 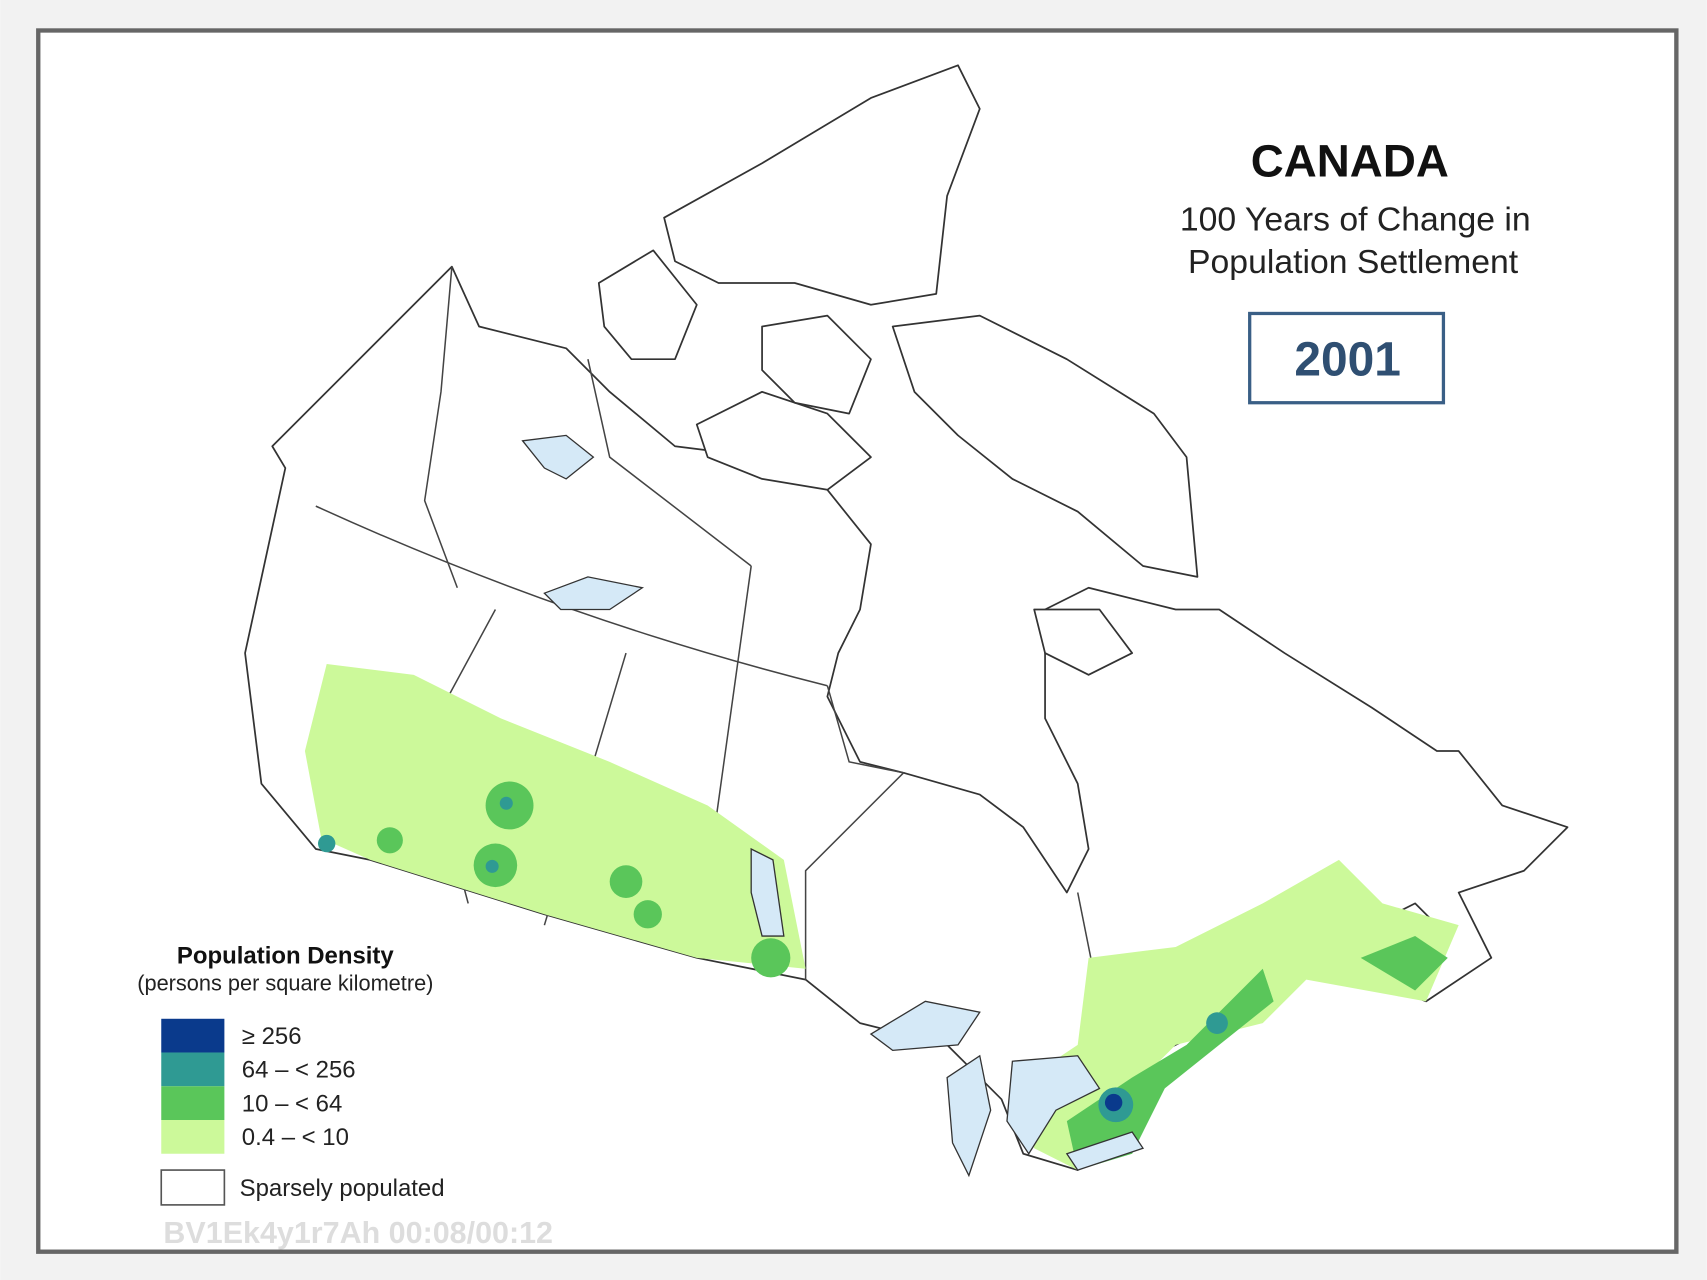 What do you see at coordinates (272, 1036) in the screenshot?
I see `legend-label: ≥ 256` at bounding box center [272, 1036].